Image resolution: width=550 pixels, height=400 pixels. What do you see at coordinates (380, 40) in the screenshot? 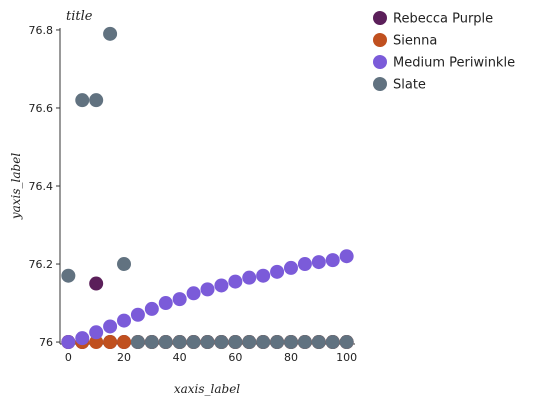
I see `legend-marker-sienna` at bounding box center [380, 40].